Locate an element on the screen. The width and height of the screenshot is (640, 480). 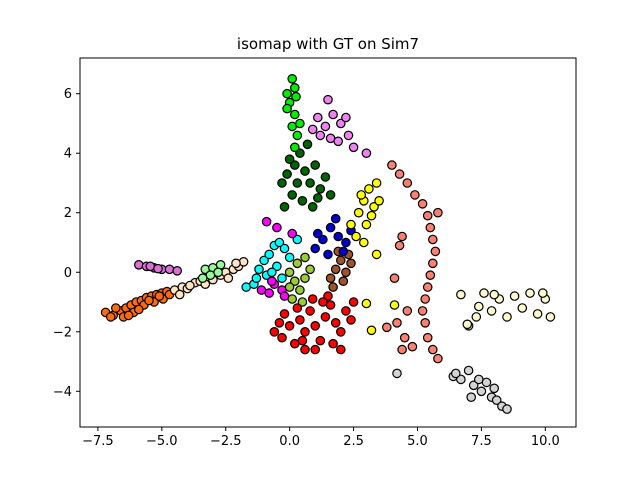
x-axis: −7.5 −5.0 −2.5 0.0 2.5 5.0 7.5 10.0 is located at coordinates (321, 438).